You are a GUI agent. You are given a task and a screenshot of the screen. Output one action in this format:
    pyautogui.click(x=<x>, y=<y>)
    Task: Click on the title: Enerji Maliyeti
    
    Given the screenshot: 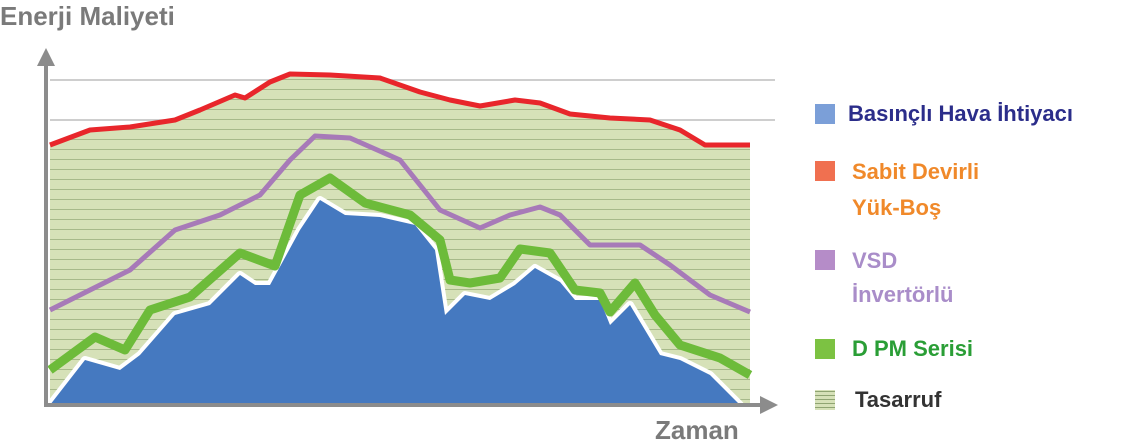 What is the action you would take?
    pyautogui.click(x=87, y=16)
    